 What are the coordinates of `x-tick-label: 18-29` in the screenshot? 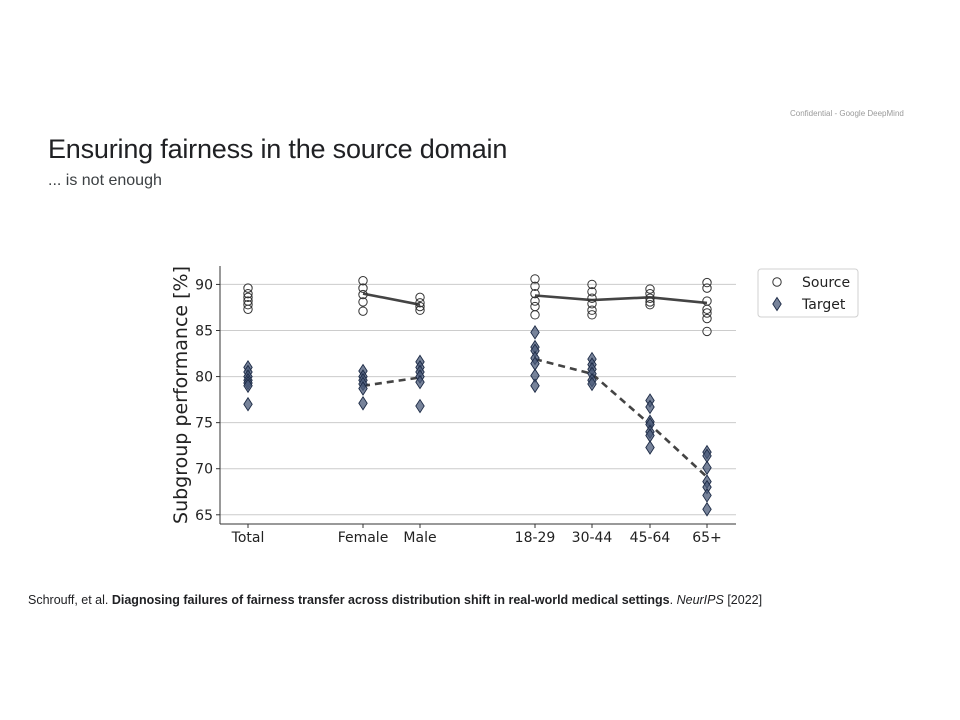 It's located at (535, 538).